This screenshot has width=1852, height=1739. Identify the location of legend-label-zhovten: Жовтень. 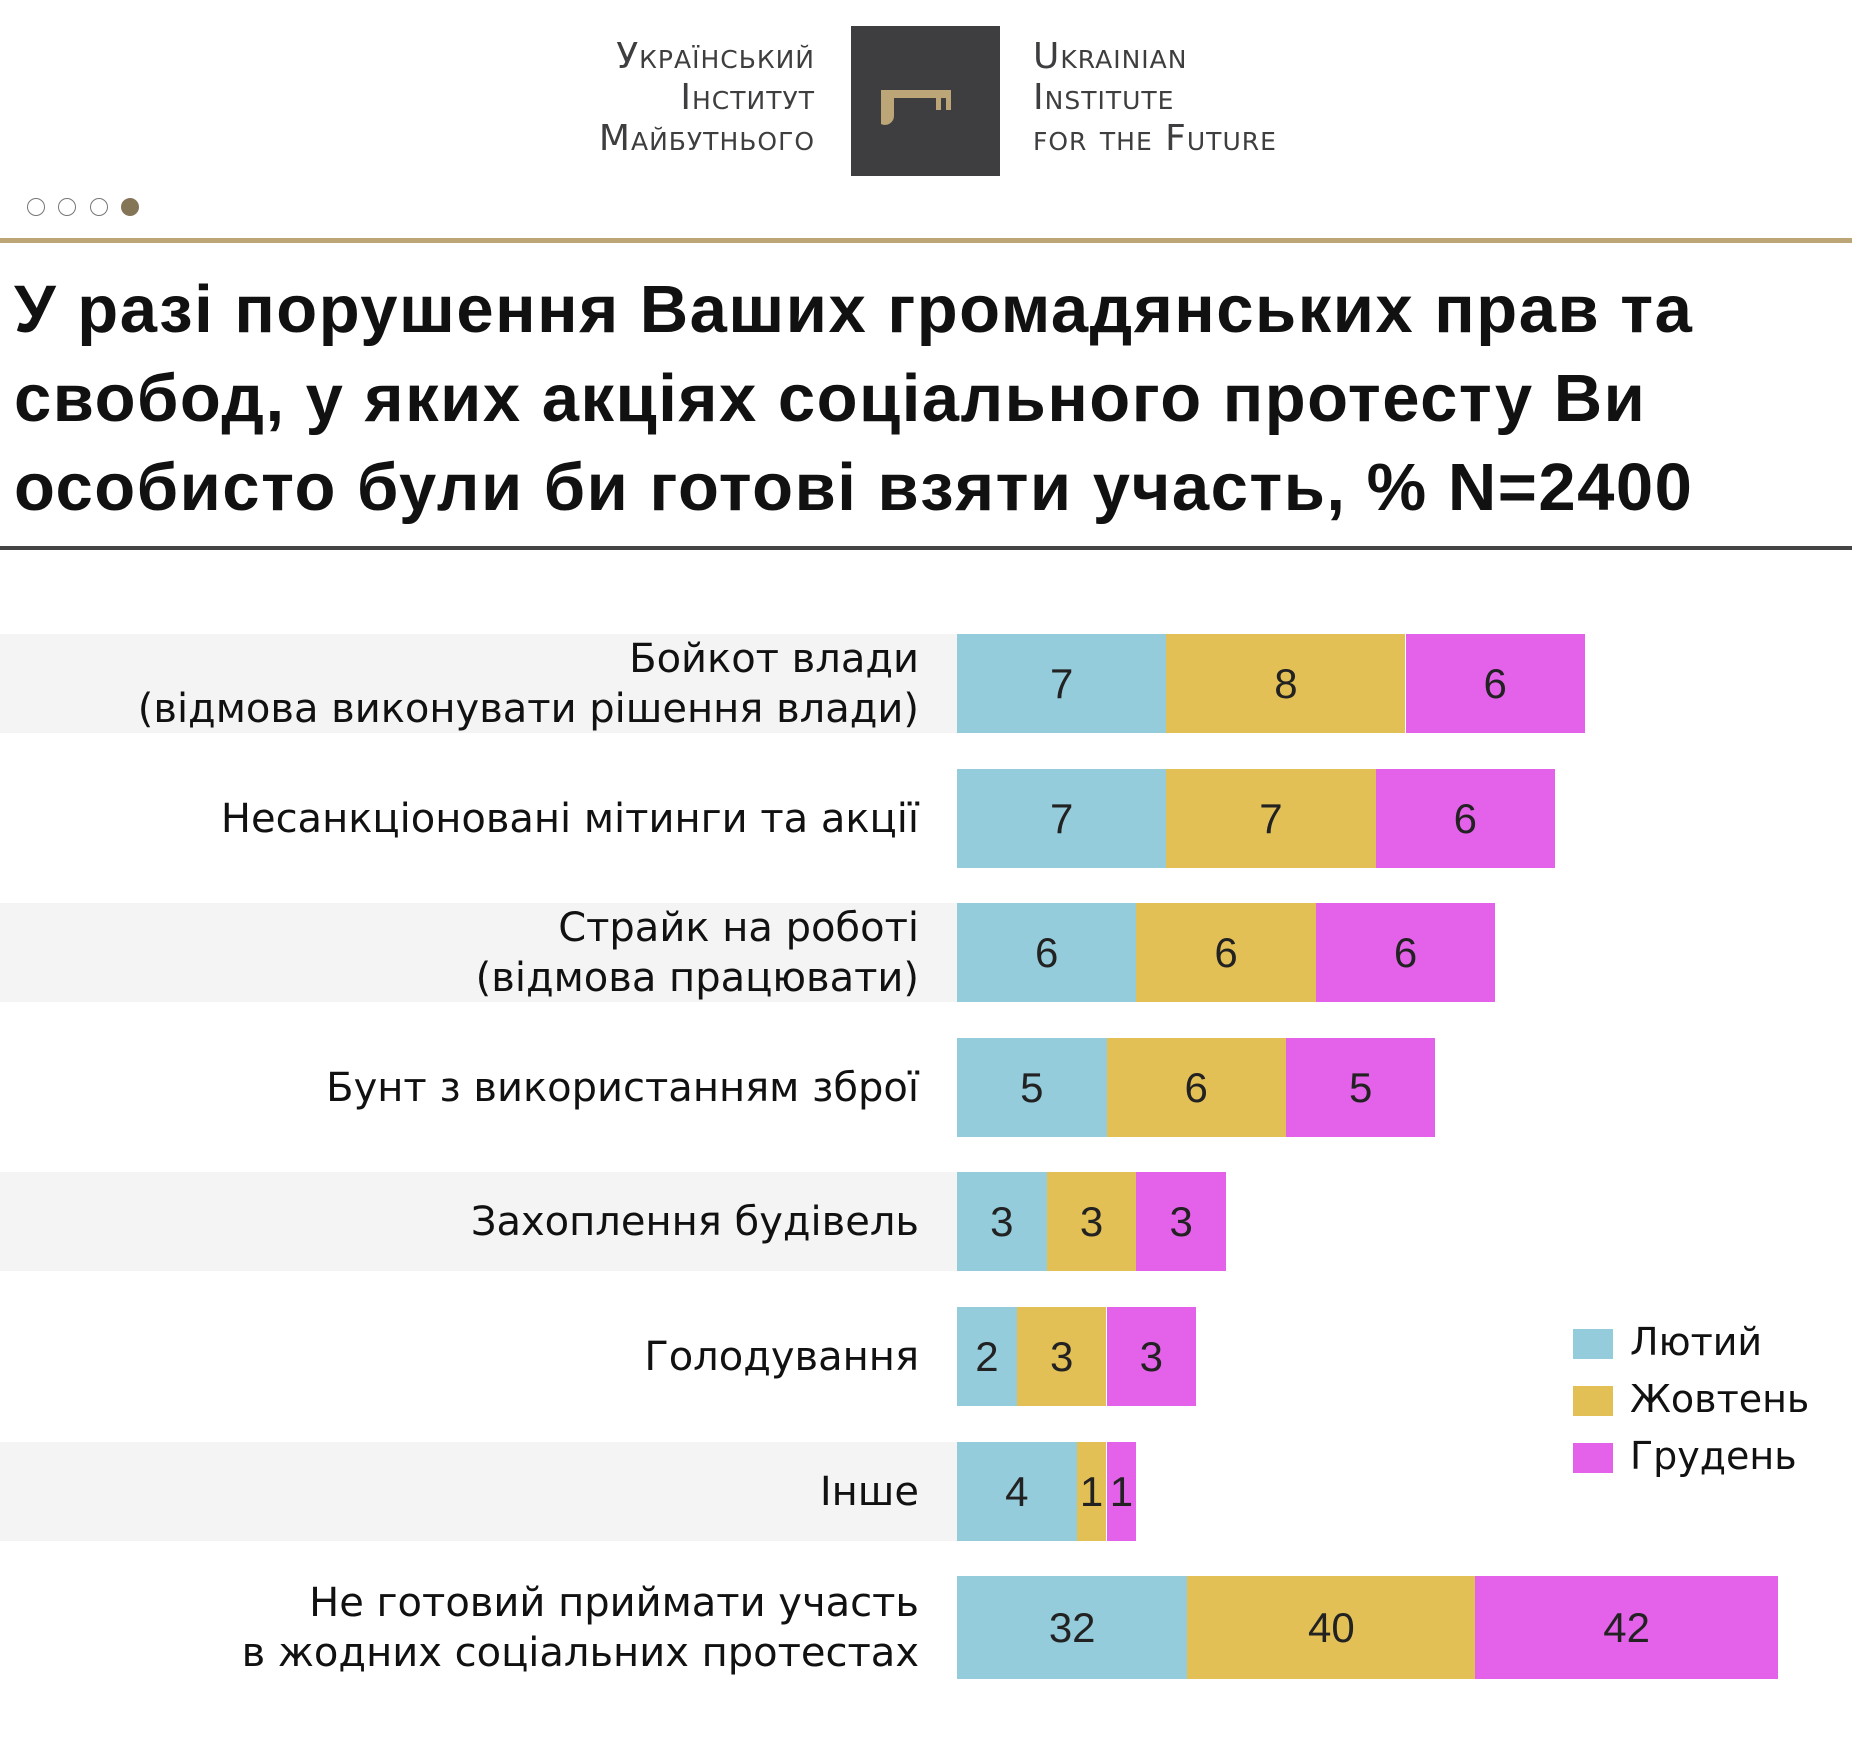
(1720, 1399).